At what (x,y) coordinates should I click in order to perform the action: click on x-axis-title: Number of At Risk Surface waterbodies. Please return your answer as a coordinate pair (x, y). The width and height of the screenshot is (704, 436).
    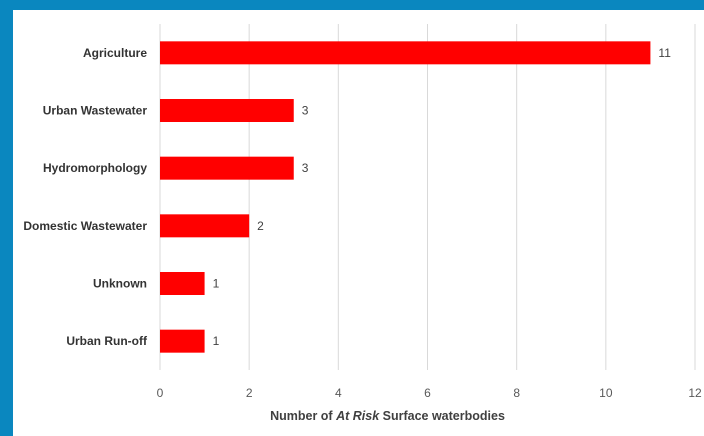
    Looking at the image, I should click on (387, 416).